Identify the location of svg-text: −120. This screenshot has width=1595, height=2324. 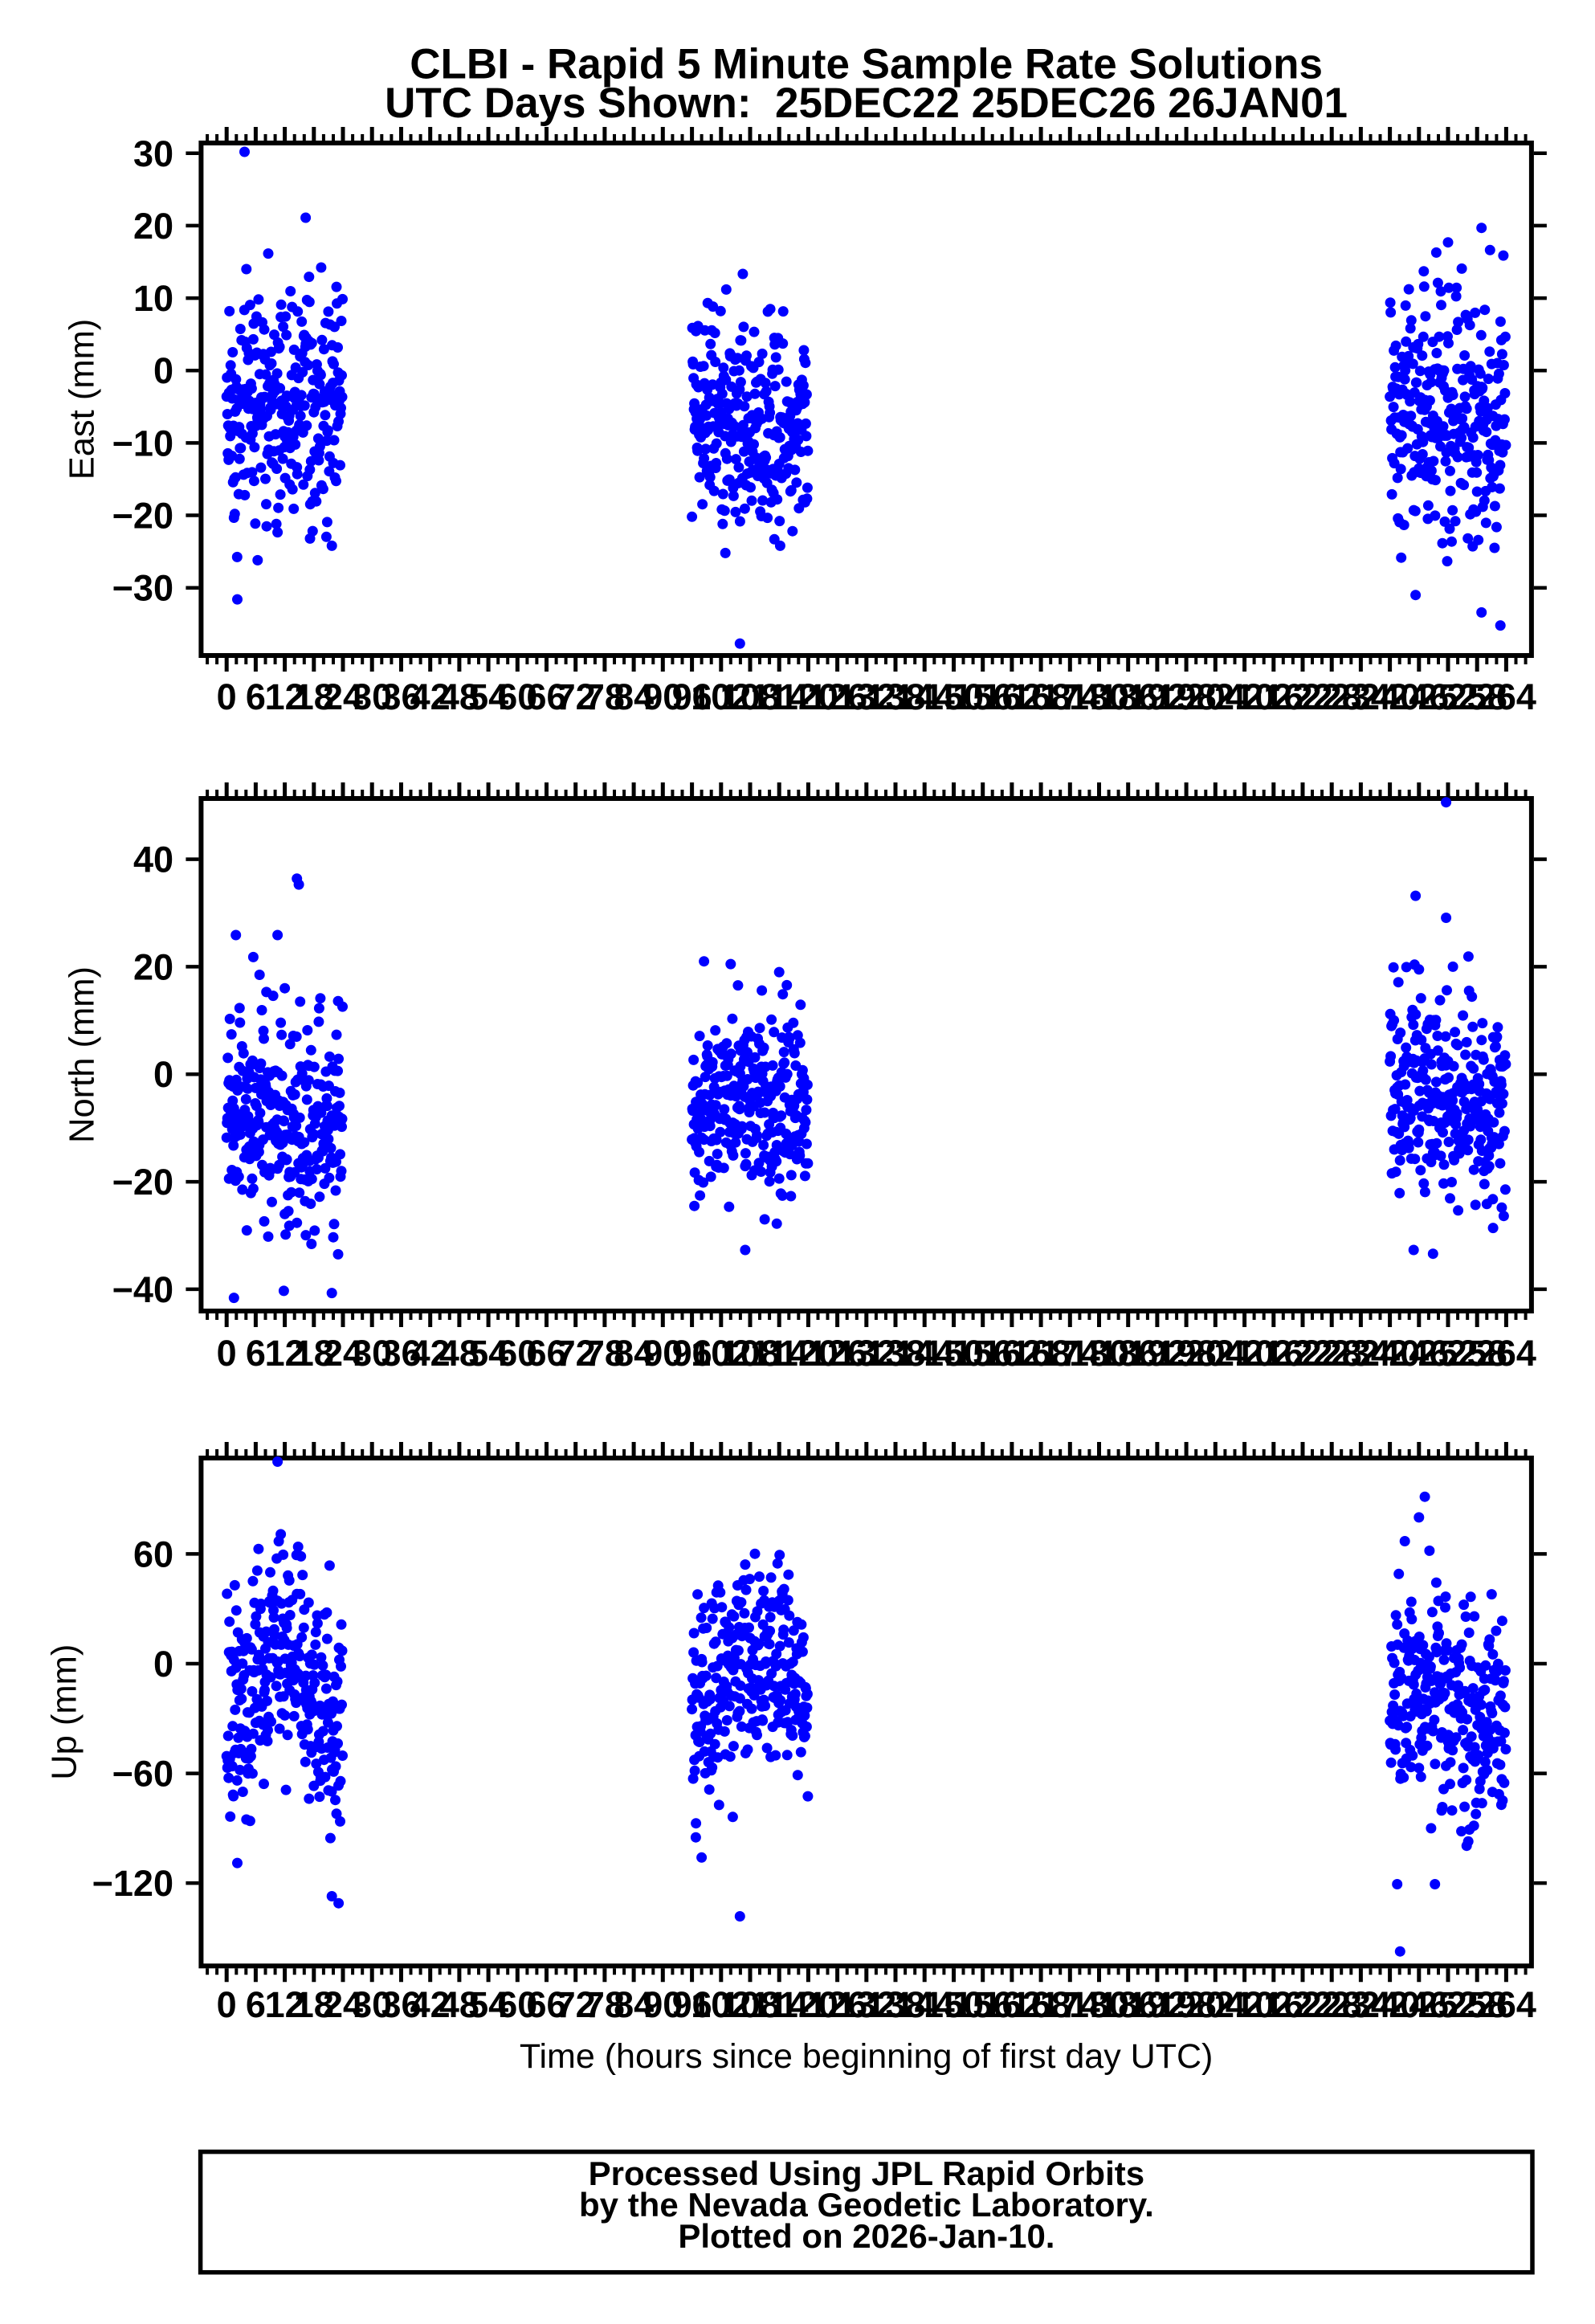
(132, 1883).